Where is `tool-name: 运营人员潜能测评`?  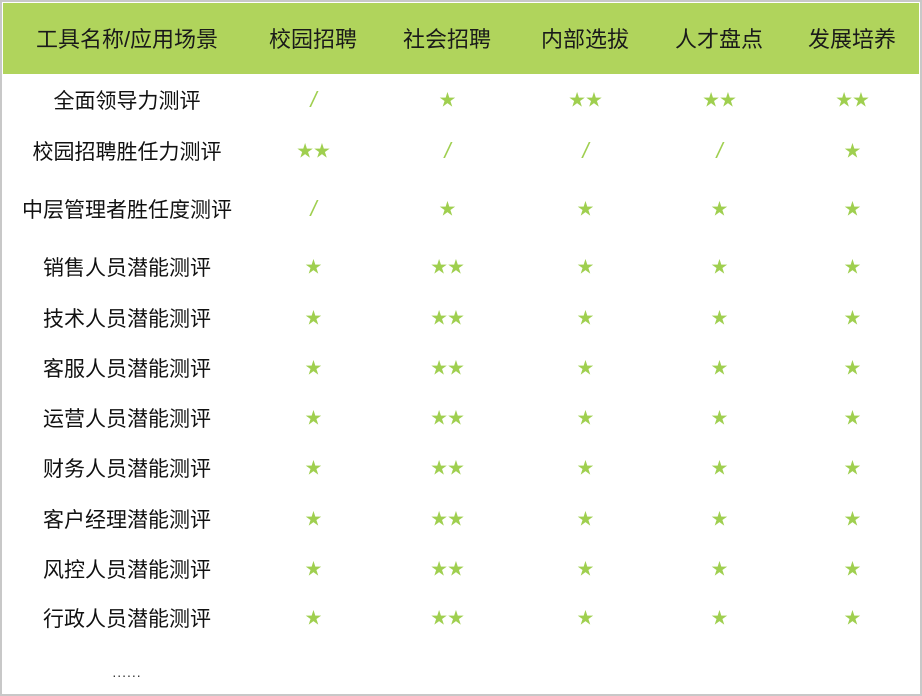 tool-name: 运营人员潜能测评 is located at coordinates (127, 419).